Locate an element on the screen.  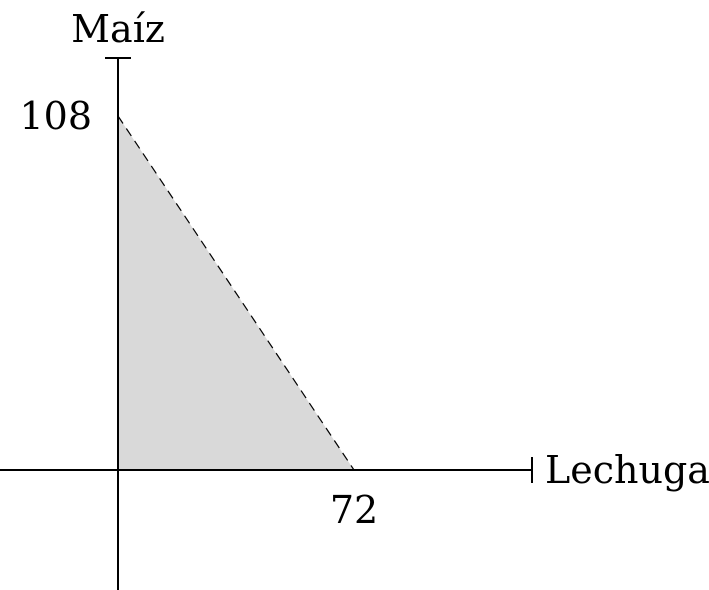
x-tick-label-72: 72 is located at coordinates (354, 510).